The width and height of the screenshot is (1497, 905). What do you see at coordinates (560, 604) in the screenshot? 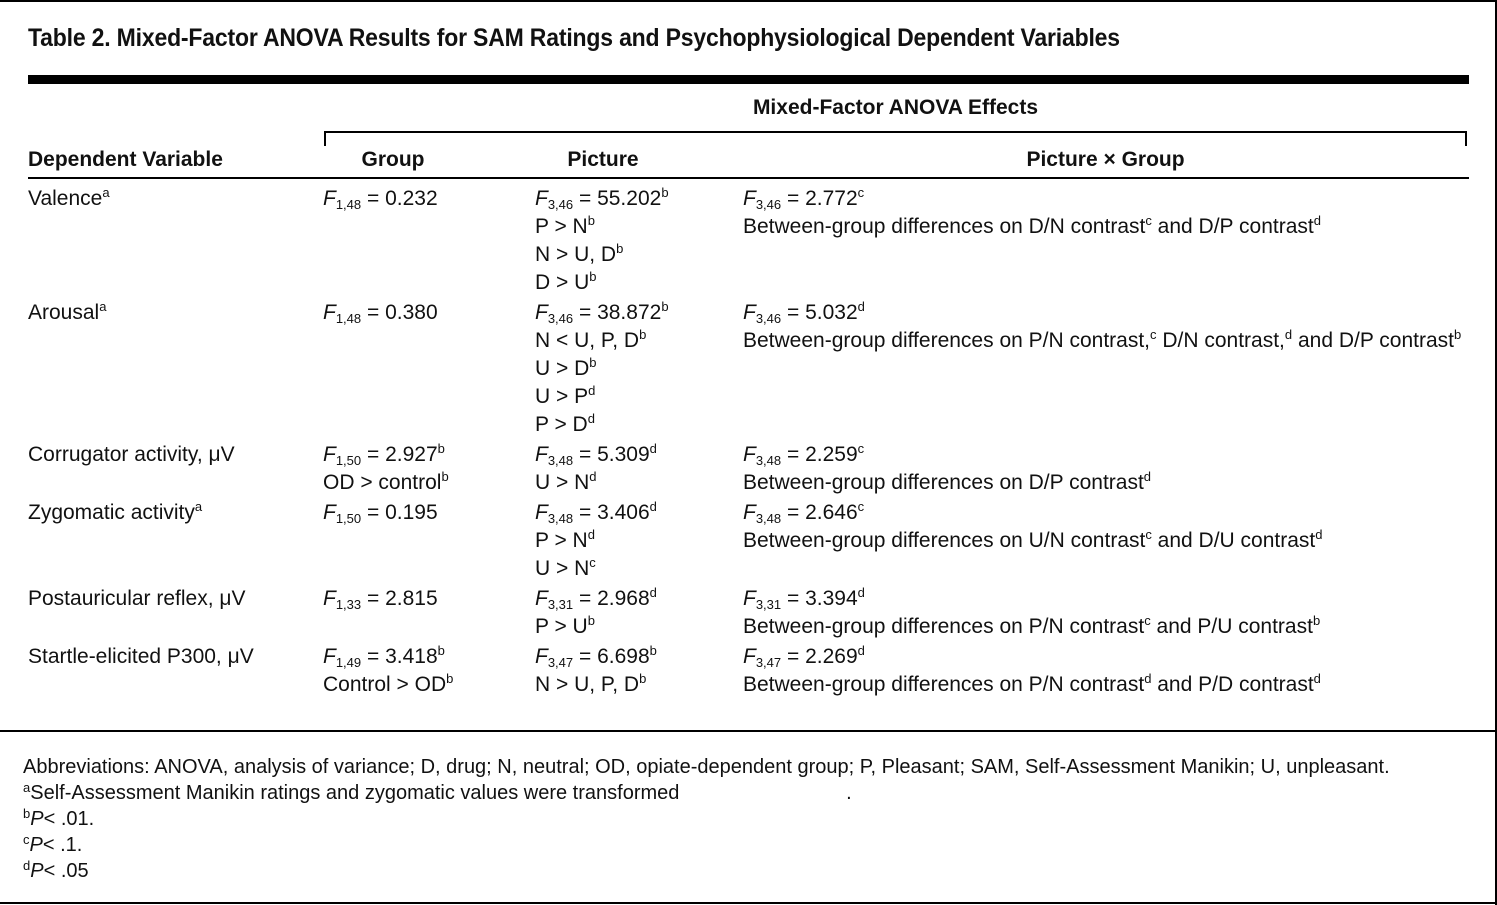
I see `degrees-of-freedom: 3,31` at bounding box center [560, 604].